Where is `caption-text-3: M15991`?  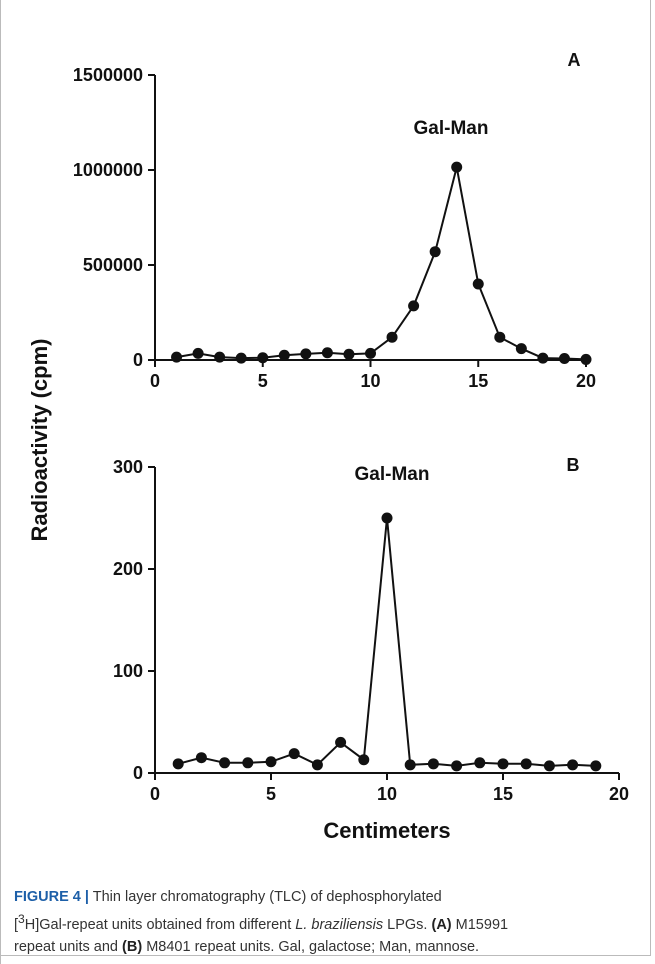
caption-text-3: M15991 is located at coordinates (480, 924).